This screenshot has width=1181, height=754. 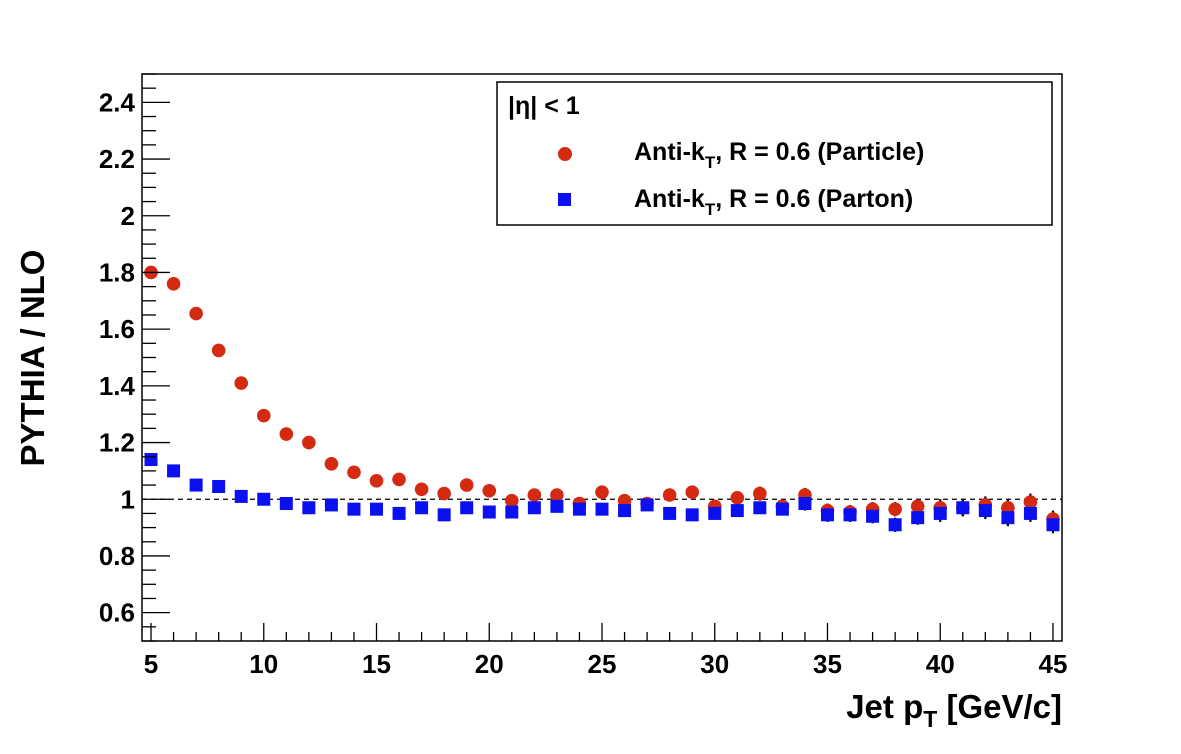 I want to click on legend-label-parton: Anti-kT, R = 0.6 (Parton), so click(x=773, y=202).